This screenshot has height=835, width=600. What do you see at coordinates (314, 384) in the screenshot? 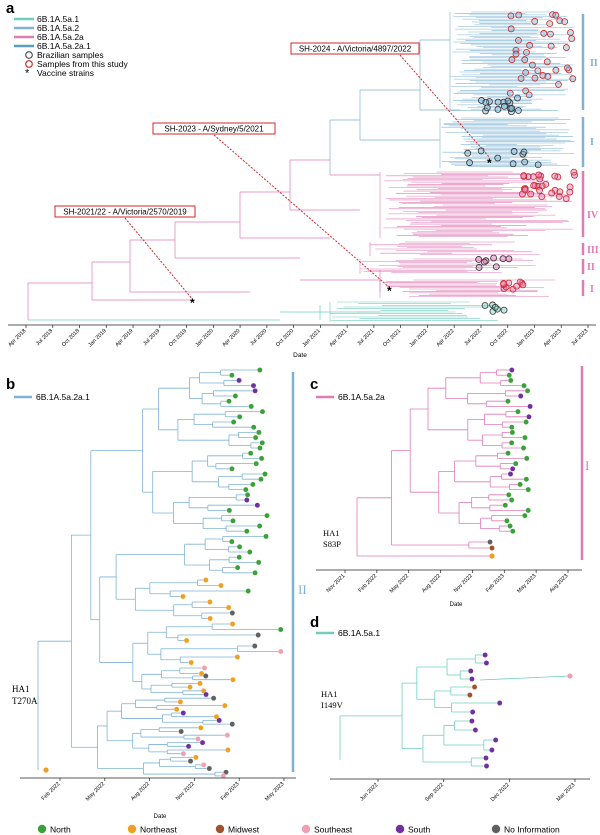
I see `panel-c-label: c` at bounding box center [314, 384].